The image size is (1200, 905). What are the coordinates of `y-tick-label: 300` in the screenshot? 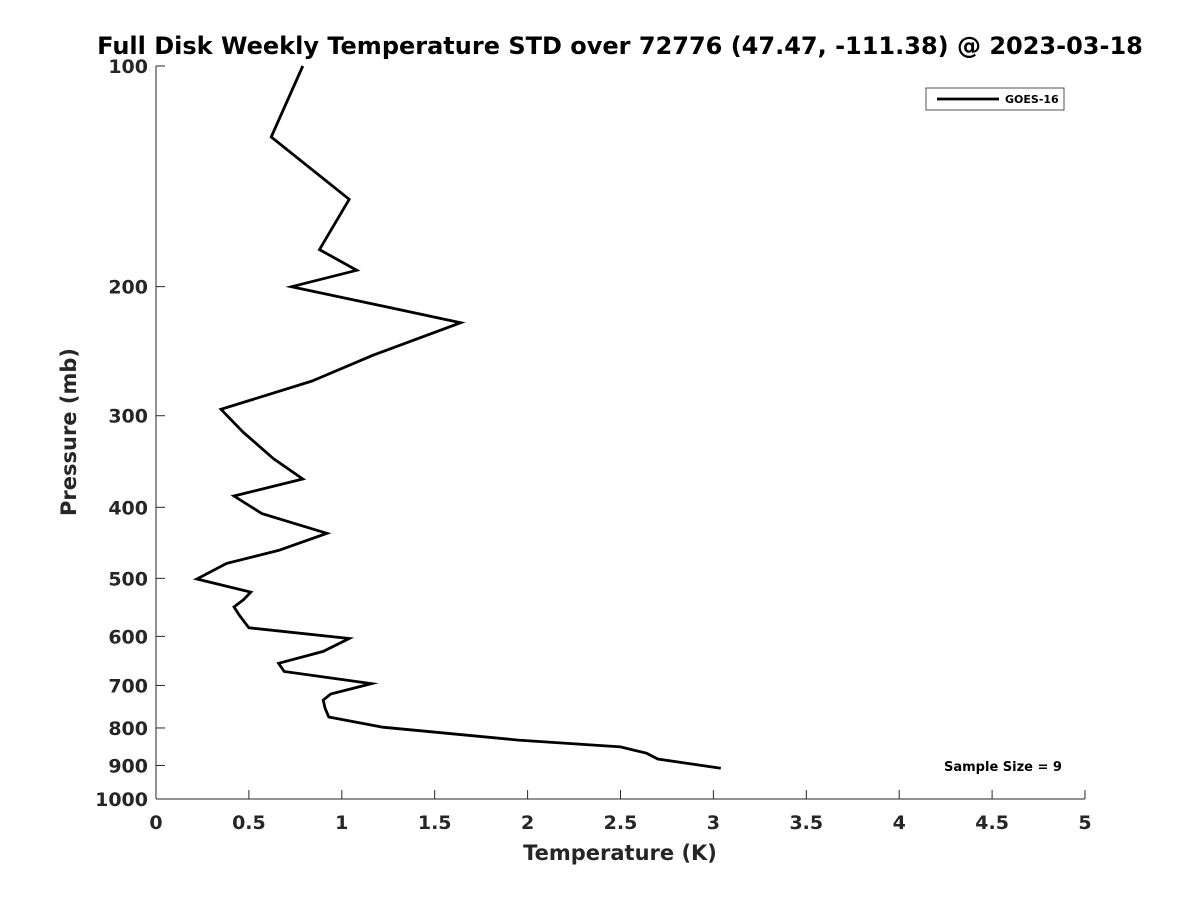 It's located at (128, 417).